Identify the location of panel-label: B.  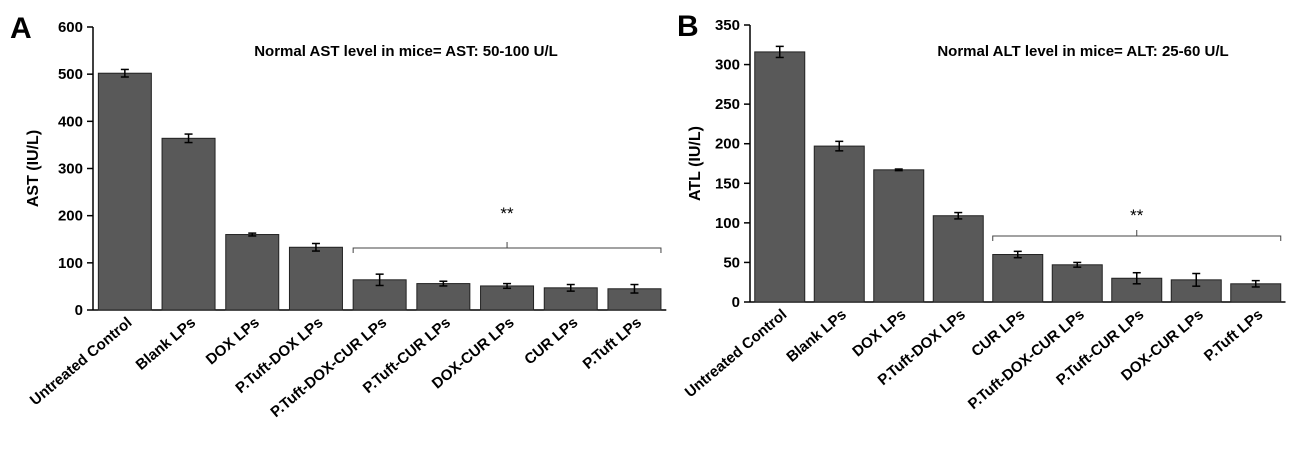
(688, 26).